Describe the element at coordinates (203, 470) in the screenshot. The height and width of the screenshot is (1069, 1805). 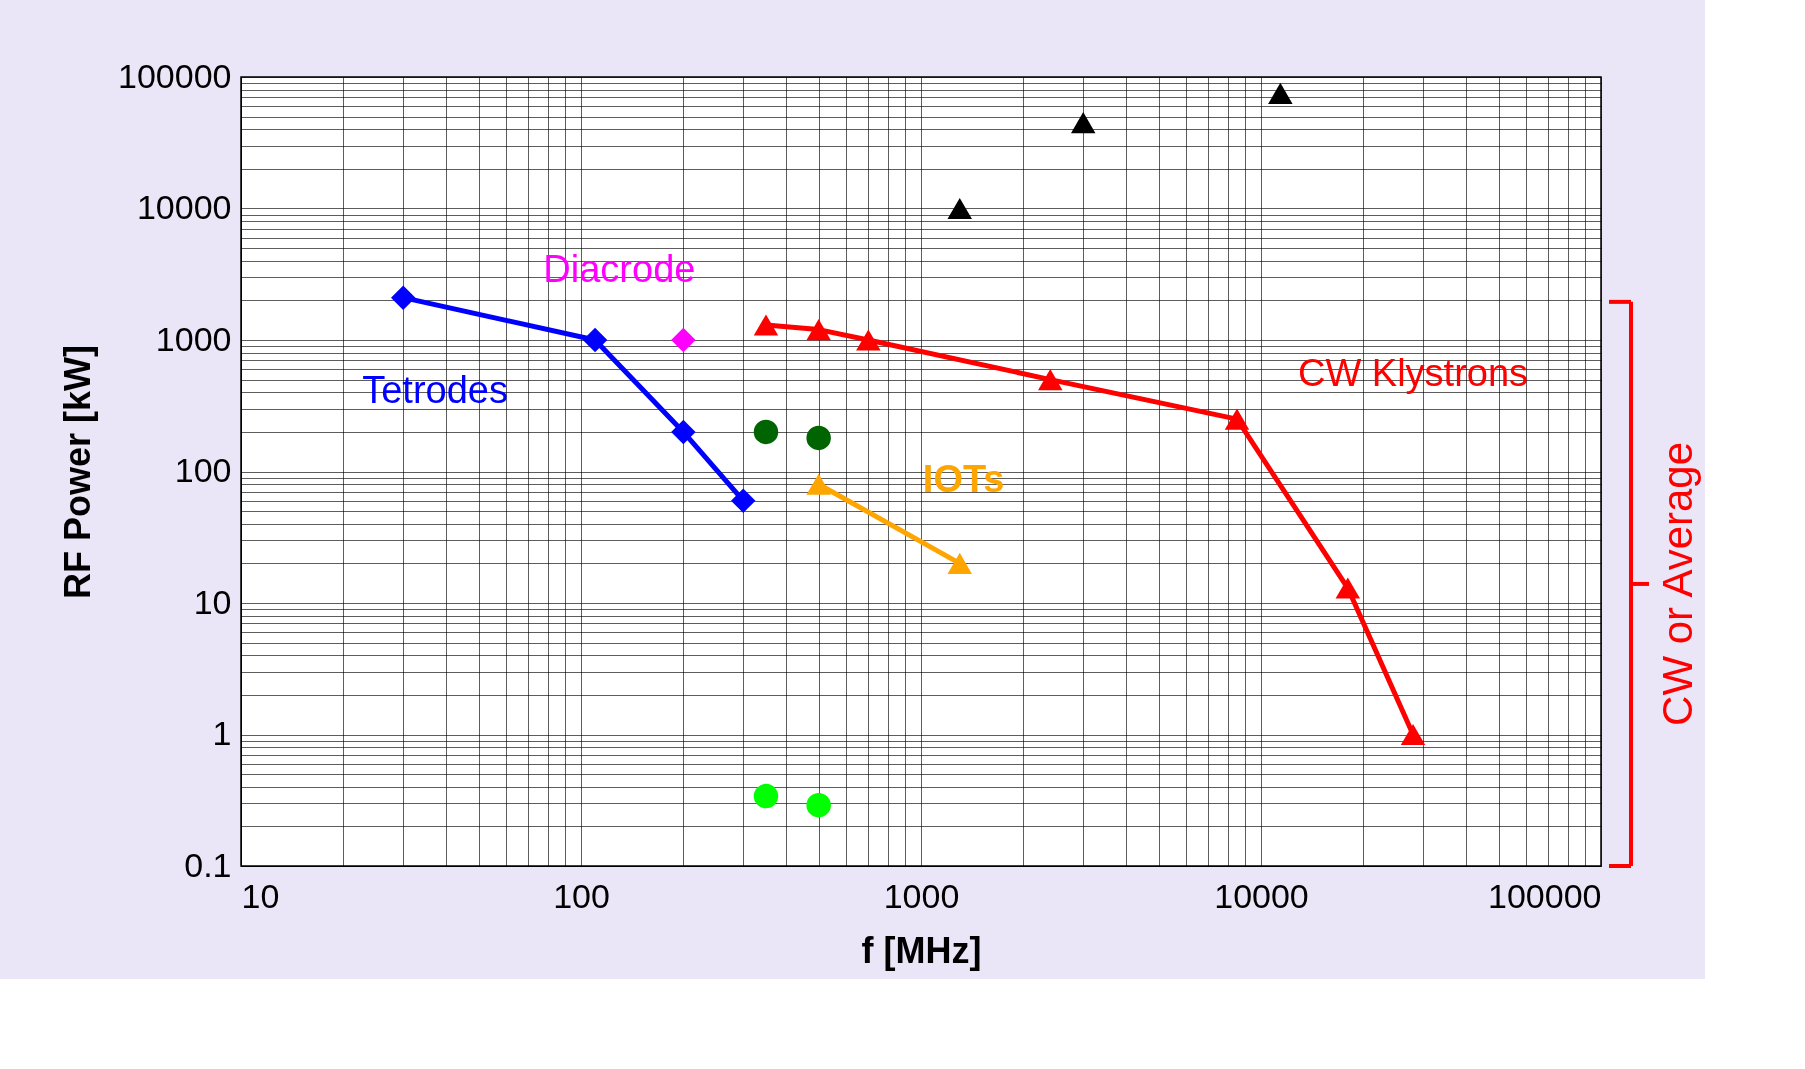
I see `y-tick-label: 100` at that location.